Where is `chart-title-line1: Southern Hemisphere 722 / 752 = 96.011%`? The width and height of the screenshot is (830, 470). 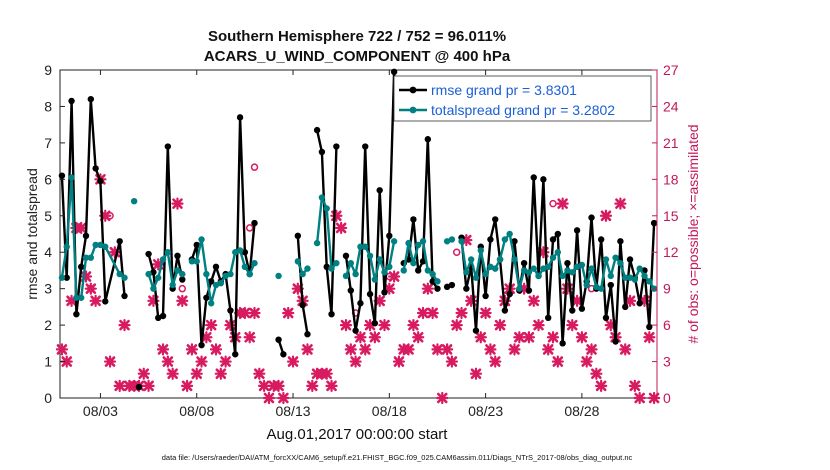 chart-title-line1: Southern Hemisphere 722 / 752 = 96.011% is located at coordinates (357, 36).